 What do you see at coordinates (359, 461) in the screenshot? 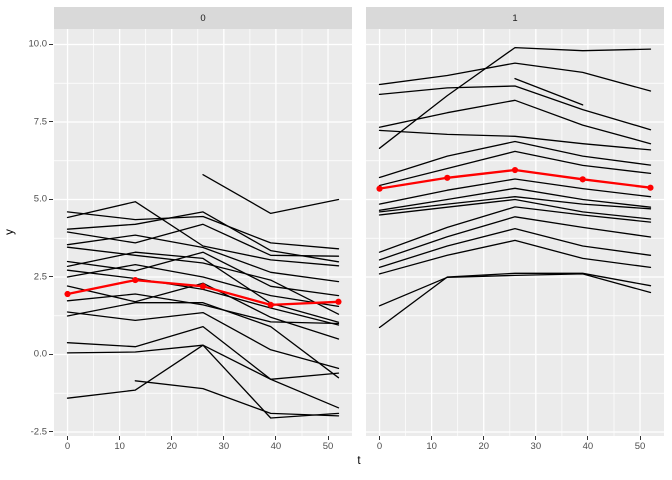
I see `x-axis-title: t` at bounding box center [359, 461].